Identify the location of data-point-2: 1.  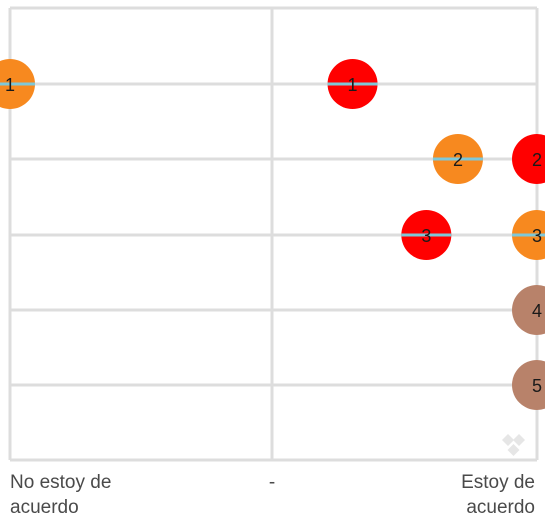
(352, 84).